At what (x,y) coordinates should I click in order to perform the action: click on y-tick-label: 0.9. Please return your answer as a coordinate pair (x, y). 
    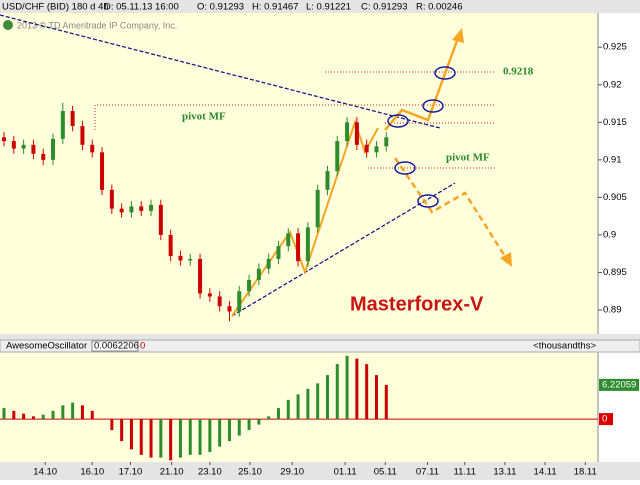
    Looking at the image, I should click on (609, 234).